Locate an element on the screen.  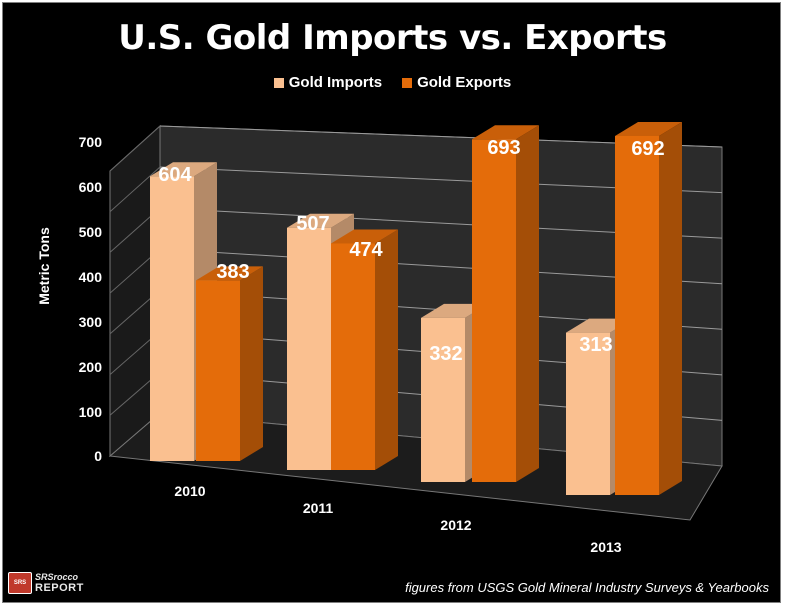
legend-item-imports: Gold Imports is located at coordinates (328, 82).